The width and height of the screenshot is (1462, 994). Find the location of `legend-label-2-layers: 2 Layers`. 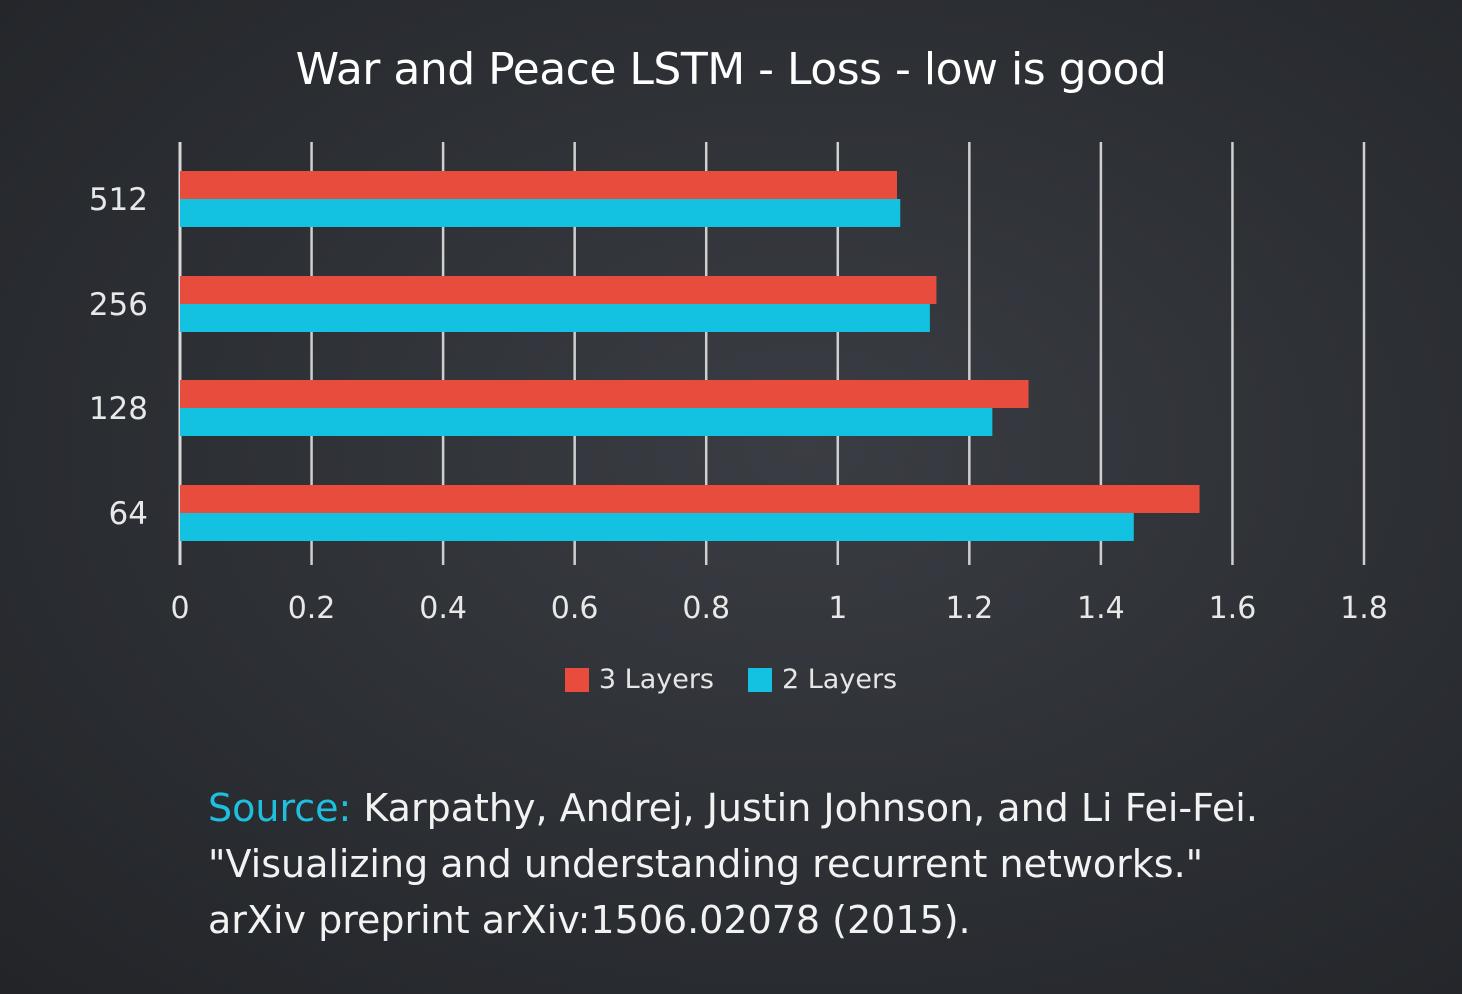

legend-label-2-layers: 2 Layers is located at coordinates (840, 679).